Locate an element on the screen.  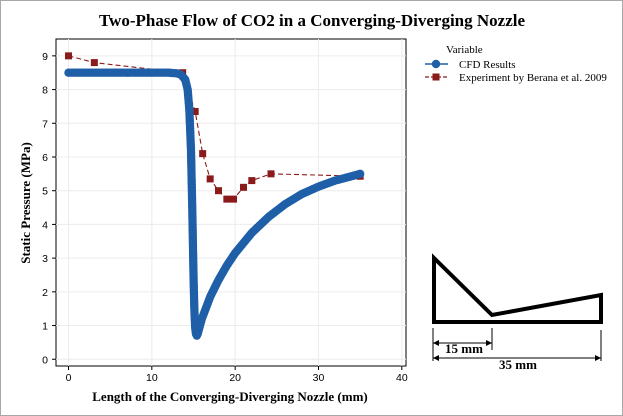
y-tick-label: 6 is located at coordinates (45, 158).